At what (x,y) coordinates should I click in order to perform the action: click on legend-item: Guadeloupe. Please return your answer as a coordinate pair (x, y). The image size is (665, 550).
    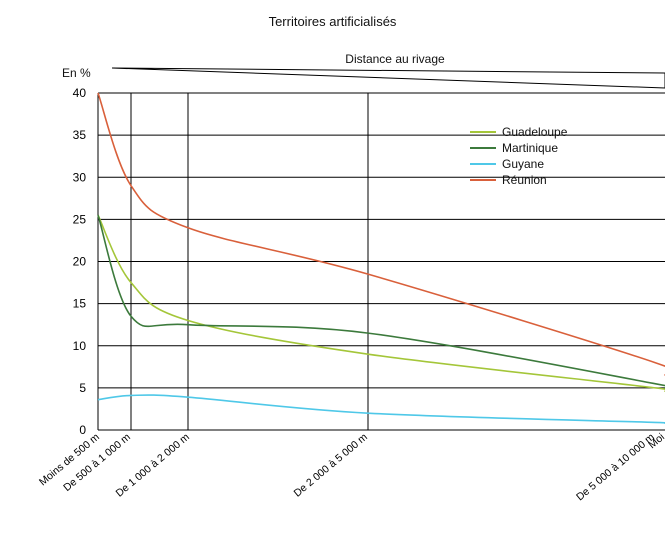
    Looking at the image, I should click on (518, 132).